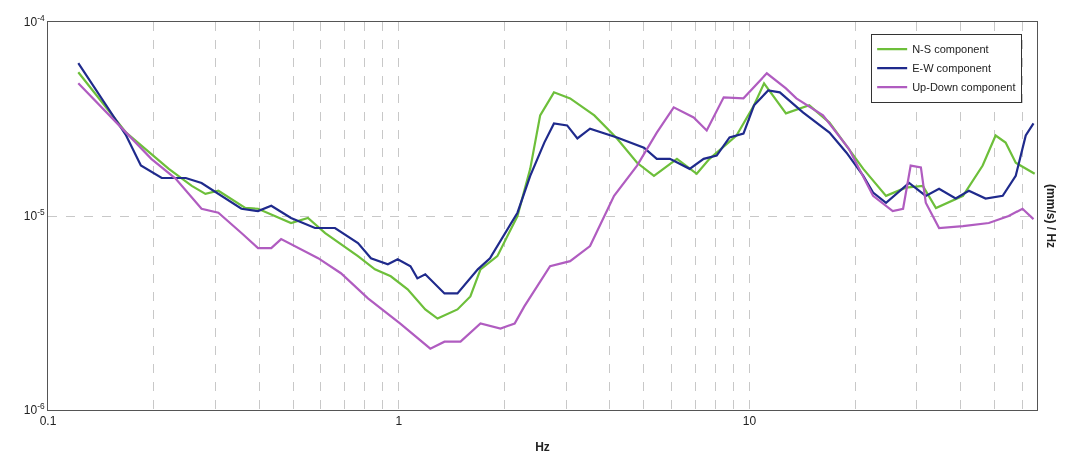 This screenshot has width=1065, height=464. What do you see at coordinates (964, 87) in the screenshot?
I see `legend-label: Up-Down component` at bounding box center [964, 87].